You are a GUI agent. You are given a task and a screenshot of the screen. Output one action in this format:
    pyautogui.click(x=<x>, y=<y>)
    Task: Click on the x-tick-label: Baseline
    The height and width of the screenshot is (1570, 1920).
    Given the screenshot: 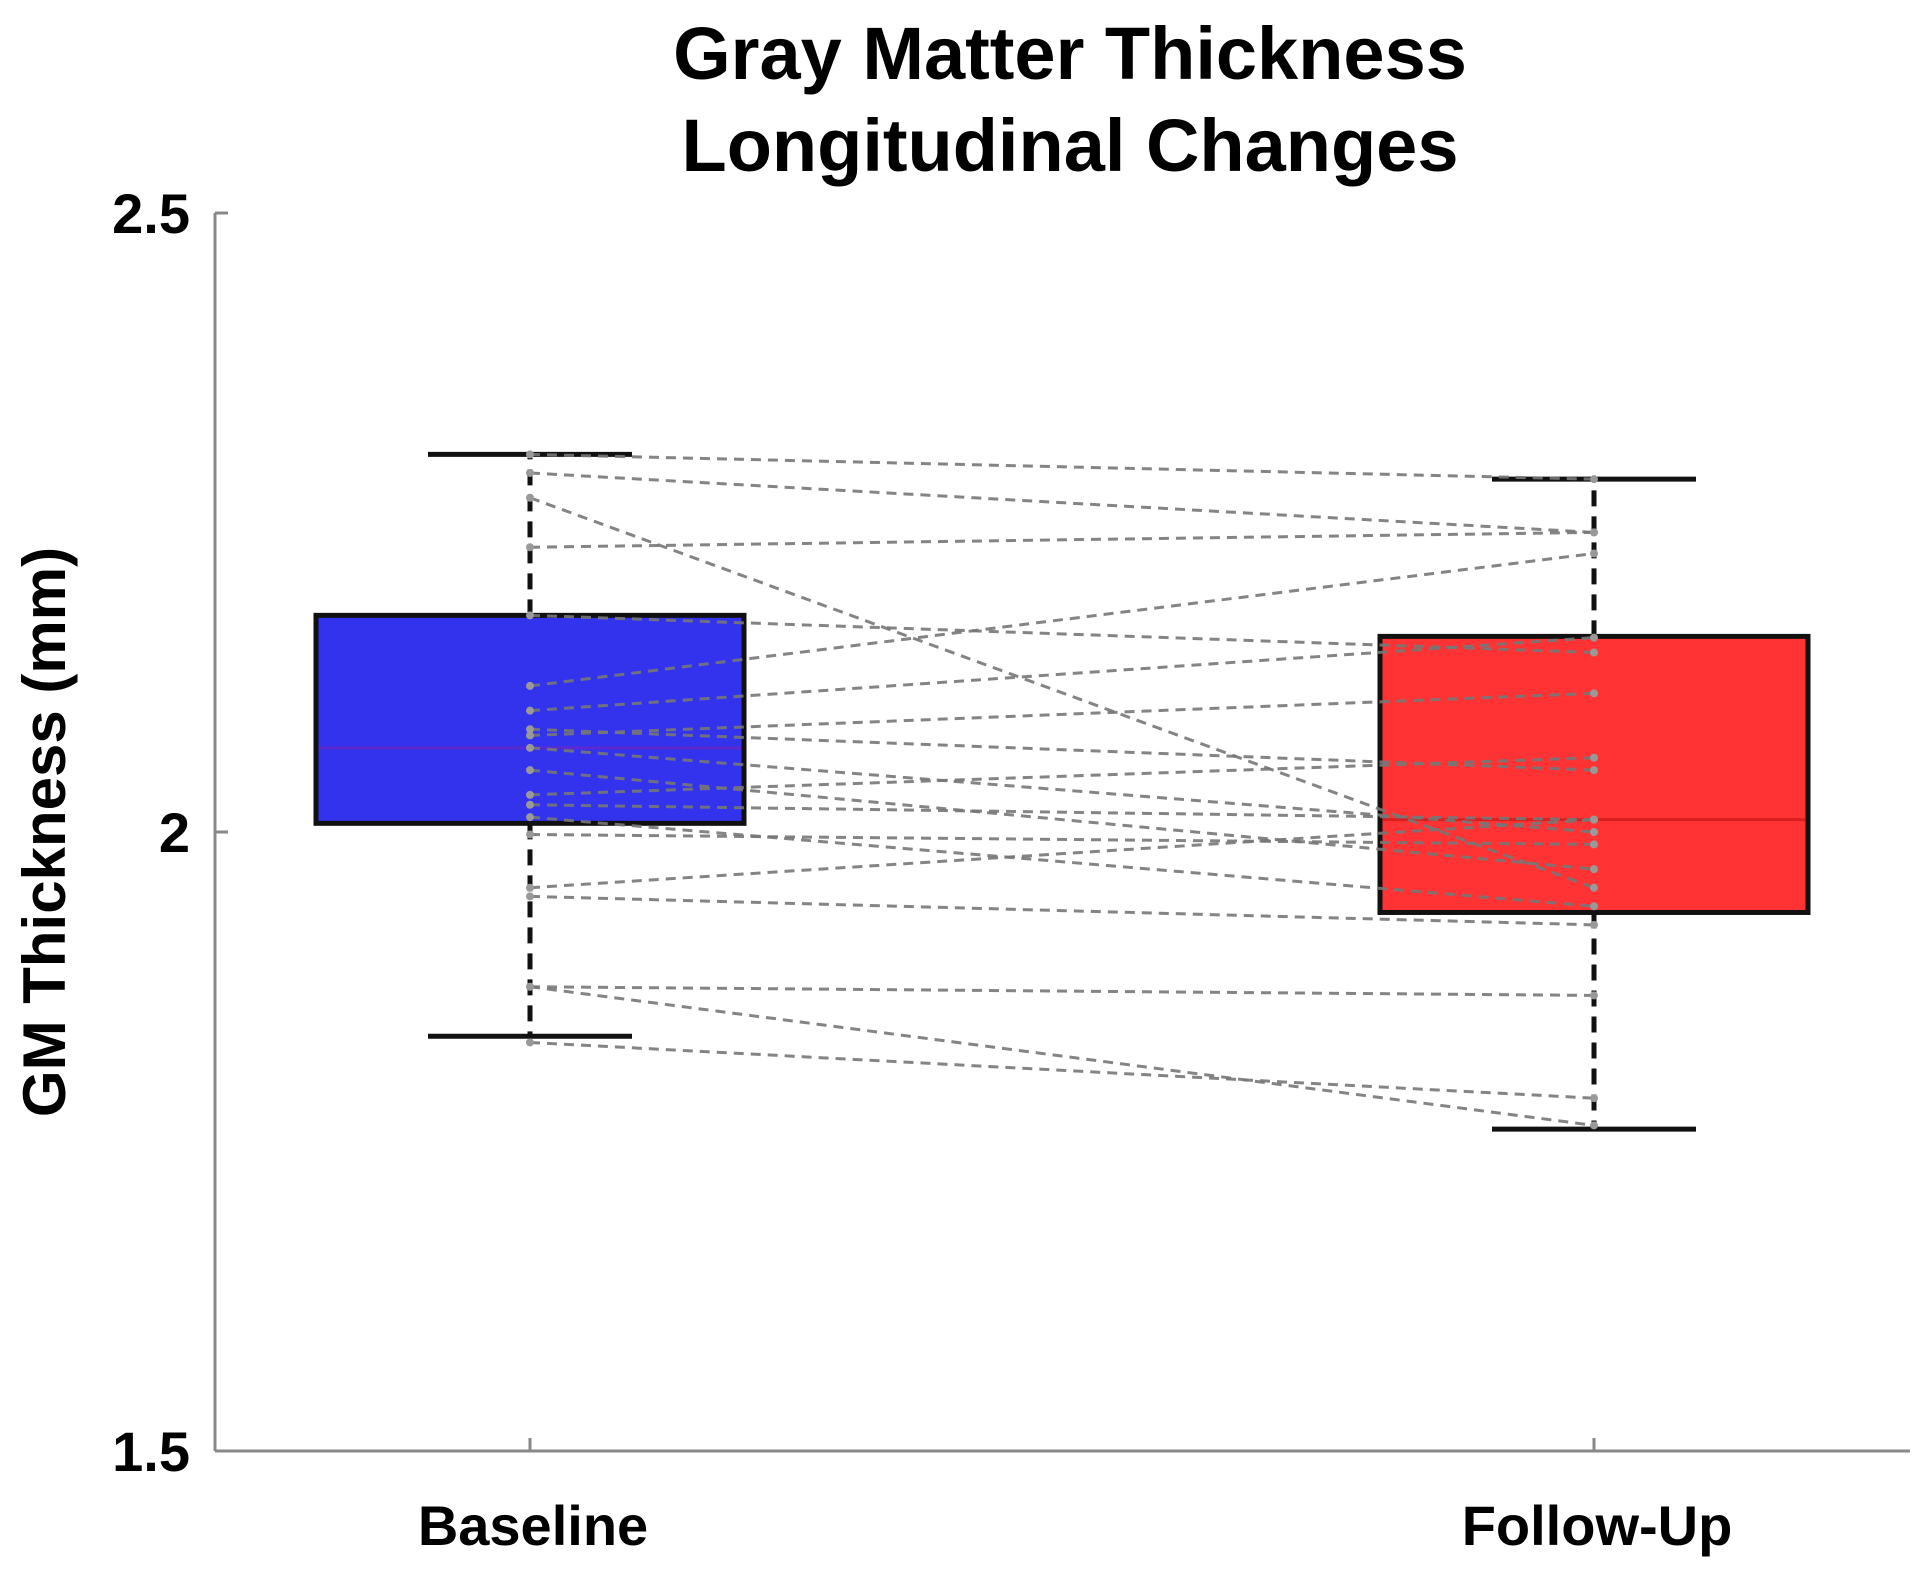 What is the action you would take?
    pyautogui.click(x=533, y=1525)
    